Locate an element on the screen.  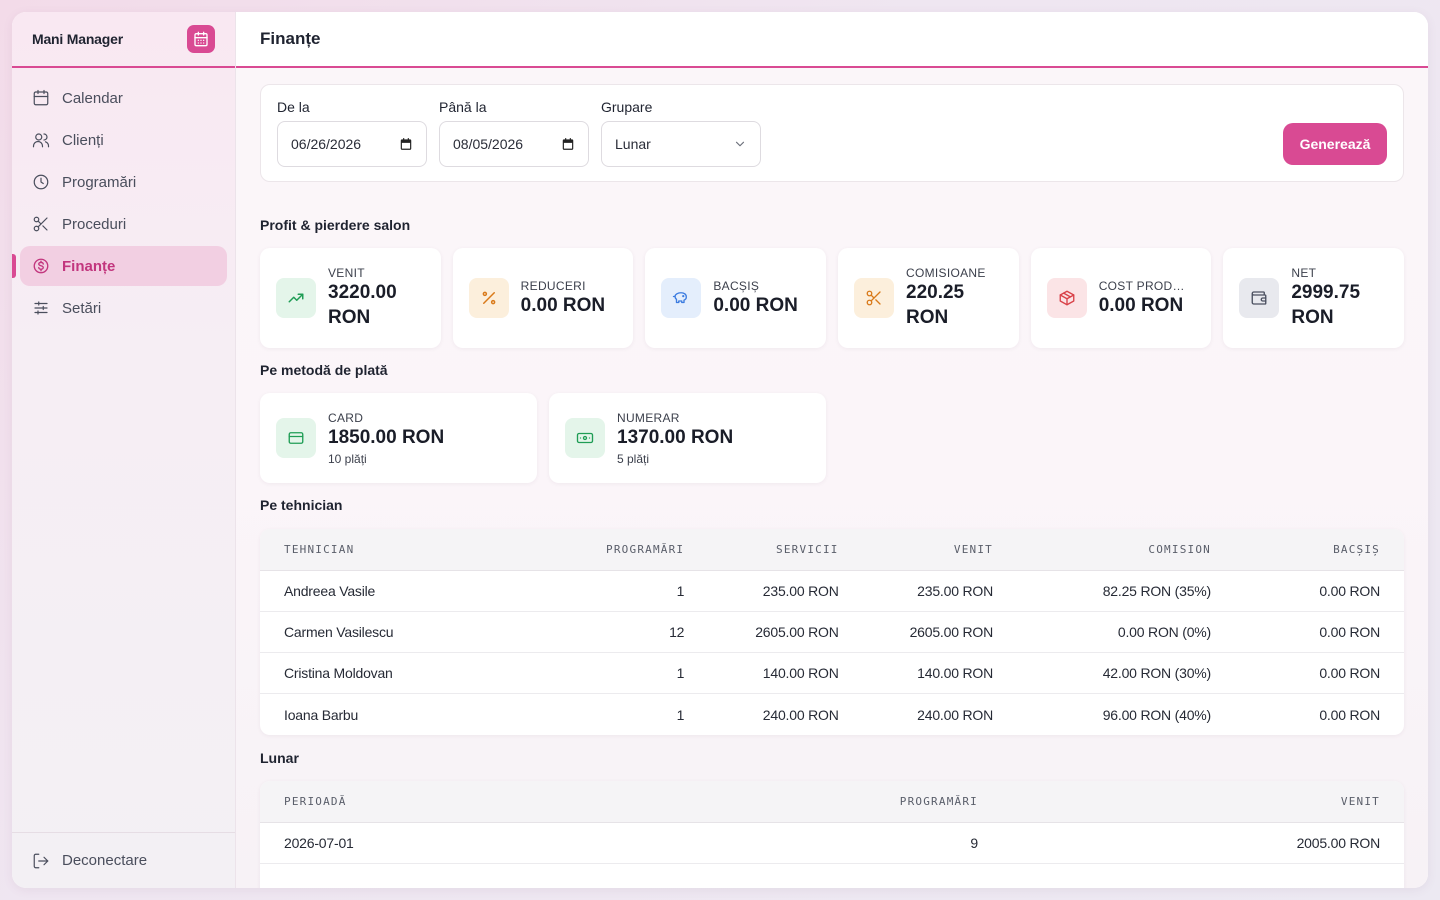
sidebar-item-appointments: Programări is located at coordinates (123, 182).